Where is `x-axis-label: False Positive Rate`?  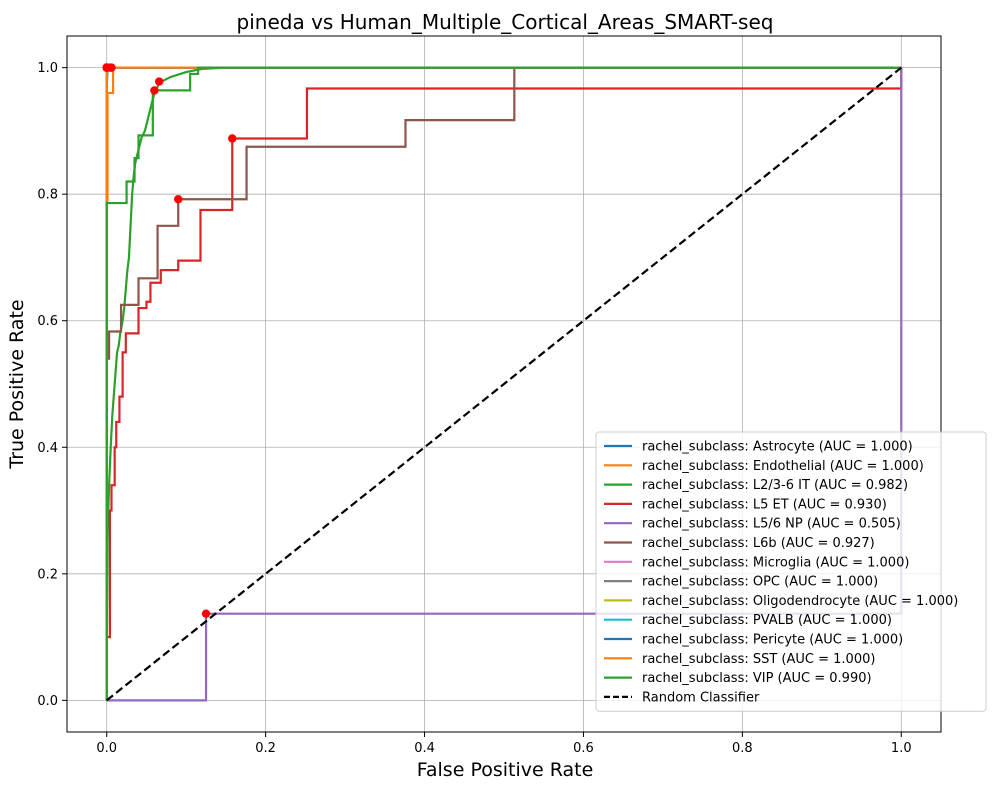
x-axis-label: False Positive Rate is located at coordinates (505, 770).